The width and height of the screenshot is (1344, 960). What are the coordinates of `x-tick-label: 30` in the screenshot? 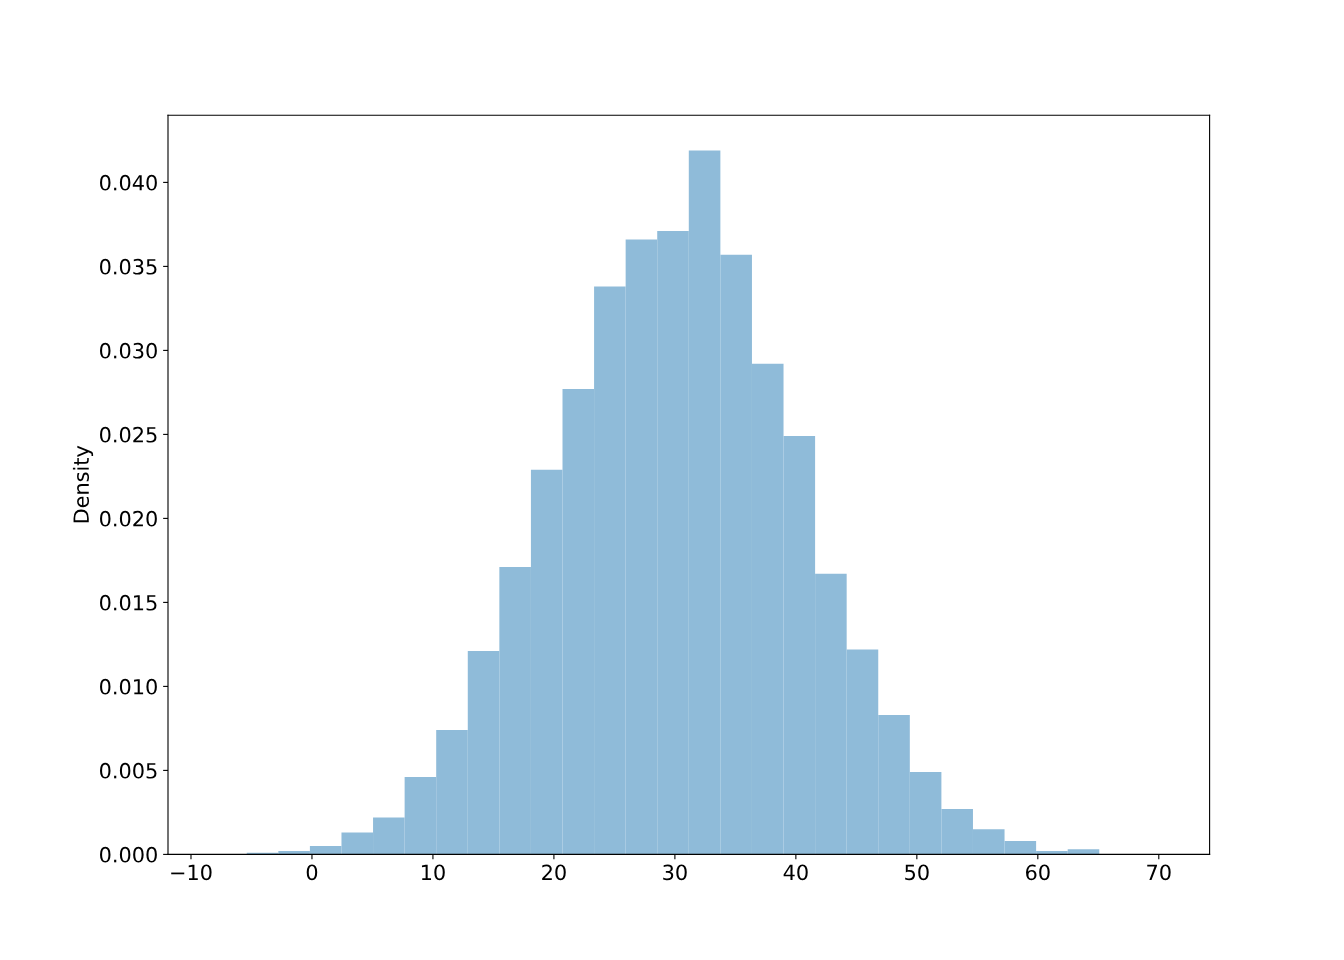 It's located at (675, 872).